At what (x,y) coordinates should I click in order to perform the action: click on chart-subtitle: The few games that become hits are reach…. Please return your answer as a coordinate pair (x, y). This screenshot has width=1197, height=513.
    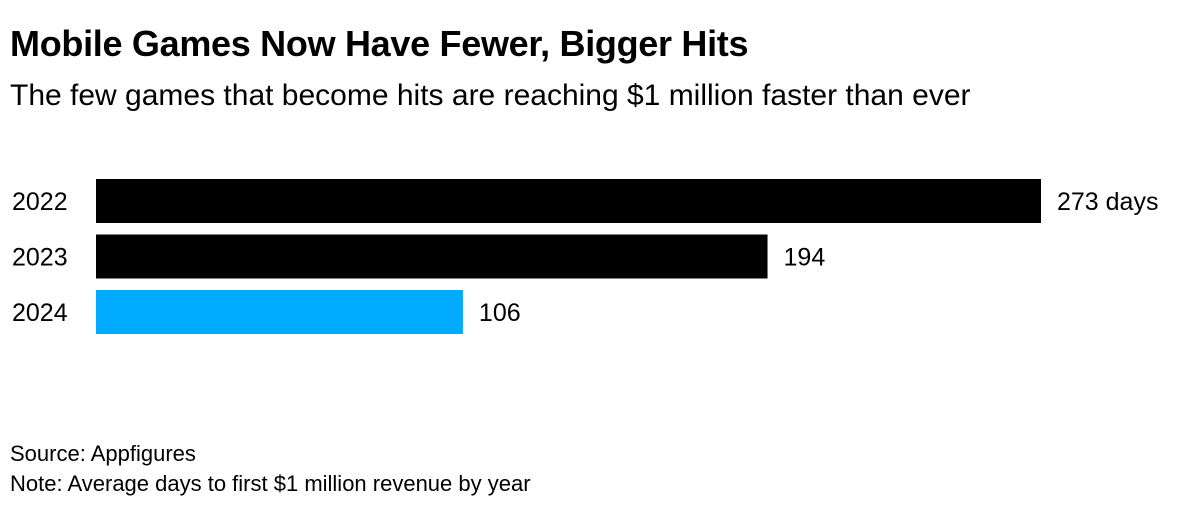
    Looking at the image, I should click on (490, 95).